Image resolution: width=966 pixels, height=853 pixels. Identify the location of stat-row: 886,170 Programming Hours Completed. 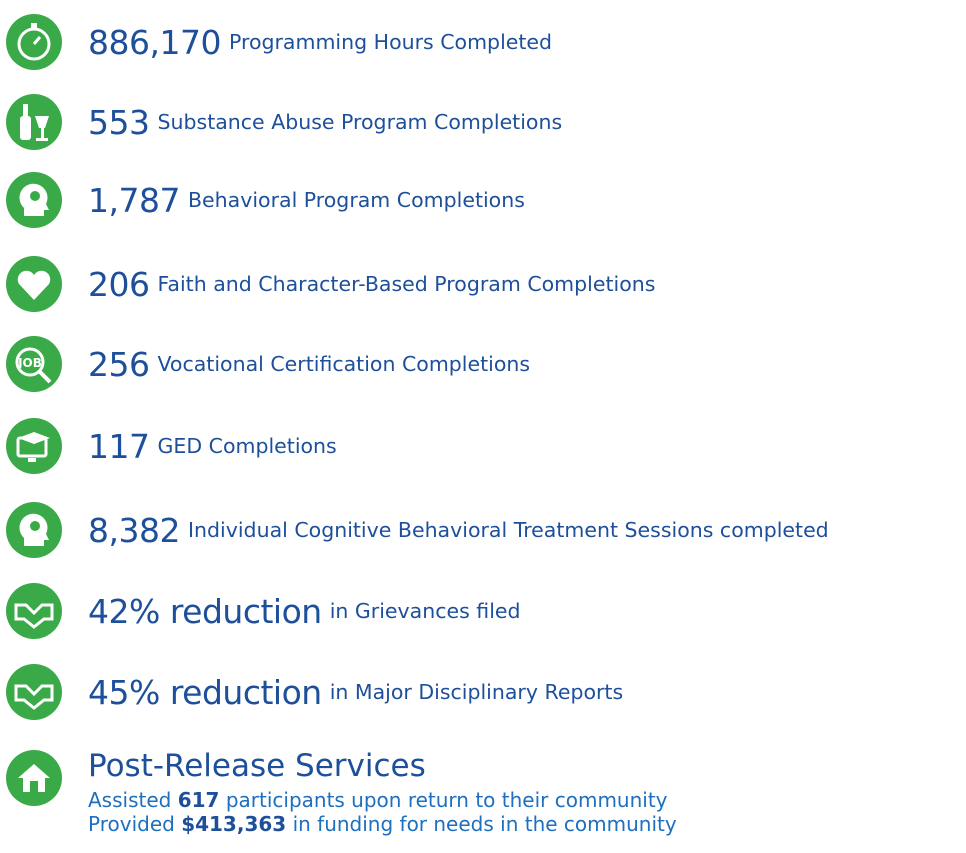
(483, 42).